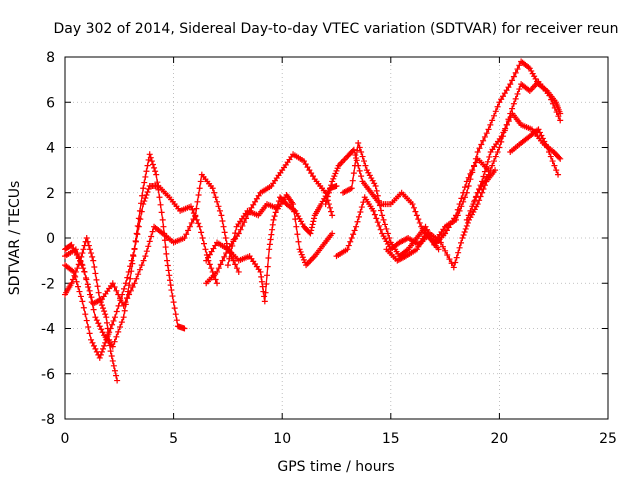  What do you see at coordinates (282, 439) in the screenshot?
I see `x-tick-label: 10` at bounding box center [282, 439].